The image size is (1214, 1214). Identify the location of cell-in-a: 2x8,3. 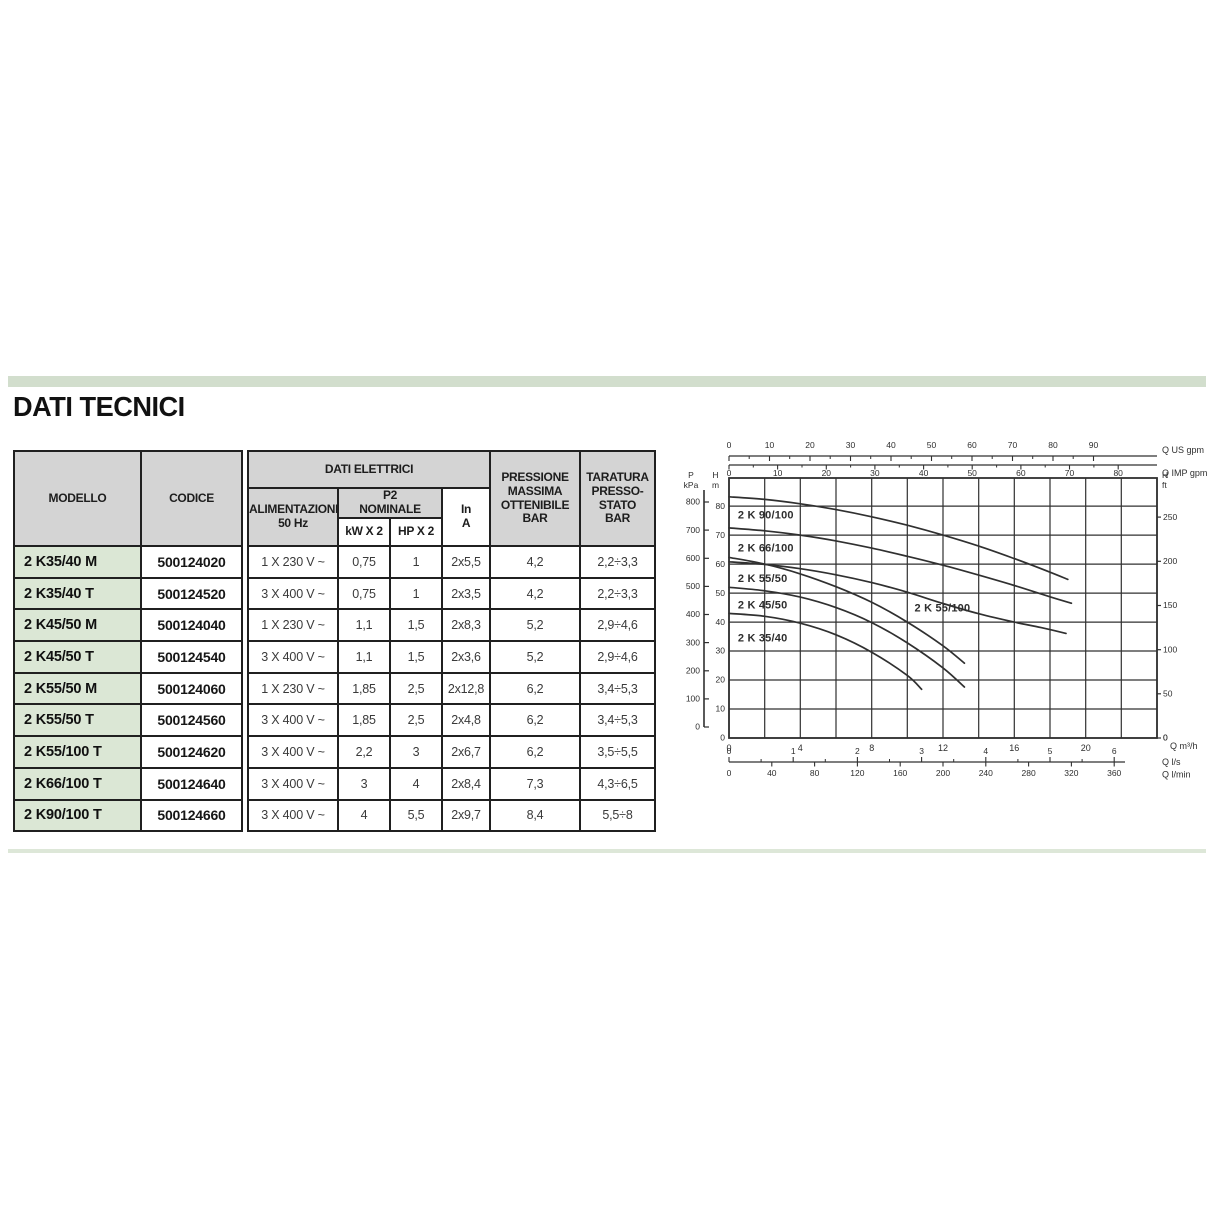
(466, 625).